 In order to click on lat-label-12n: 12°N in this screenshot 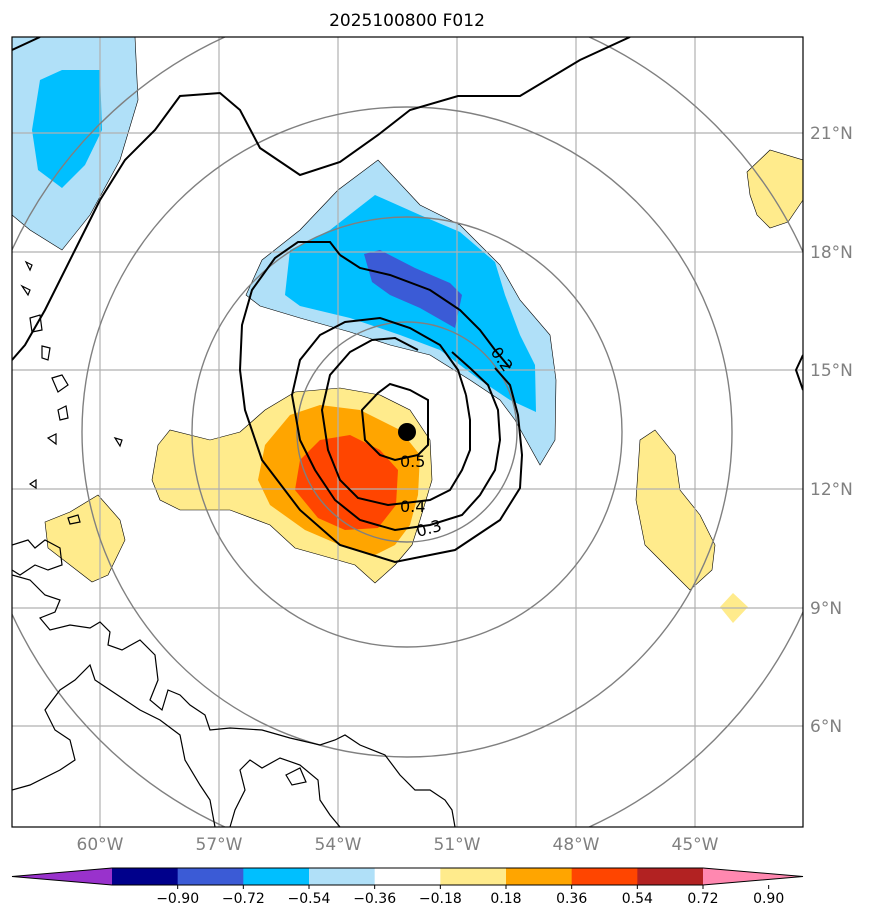, I will do `click(831, 490)`.